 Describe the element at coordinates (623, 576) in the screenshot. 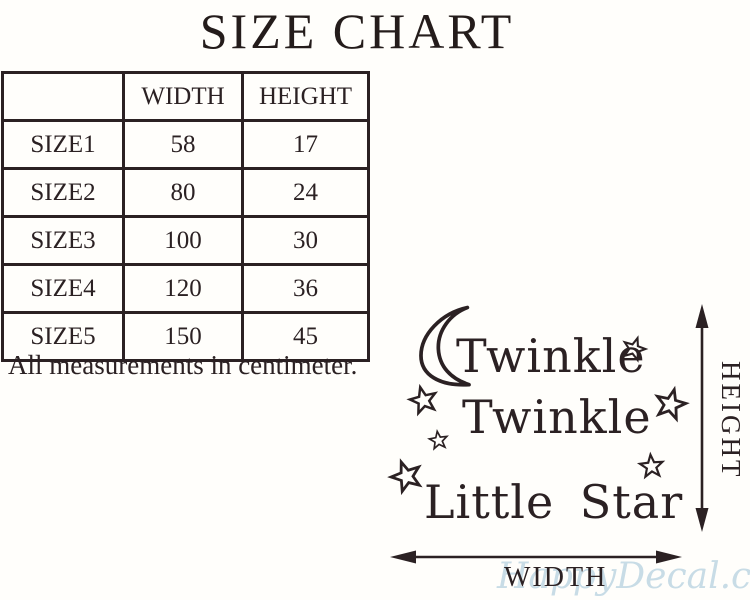

I see `watermark: HappyDecal.com` at that location.